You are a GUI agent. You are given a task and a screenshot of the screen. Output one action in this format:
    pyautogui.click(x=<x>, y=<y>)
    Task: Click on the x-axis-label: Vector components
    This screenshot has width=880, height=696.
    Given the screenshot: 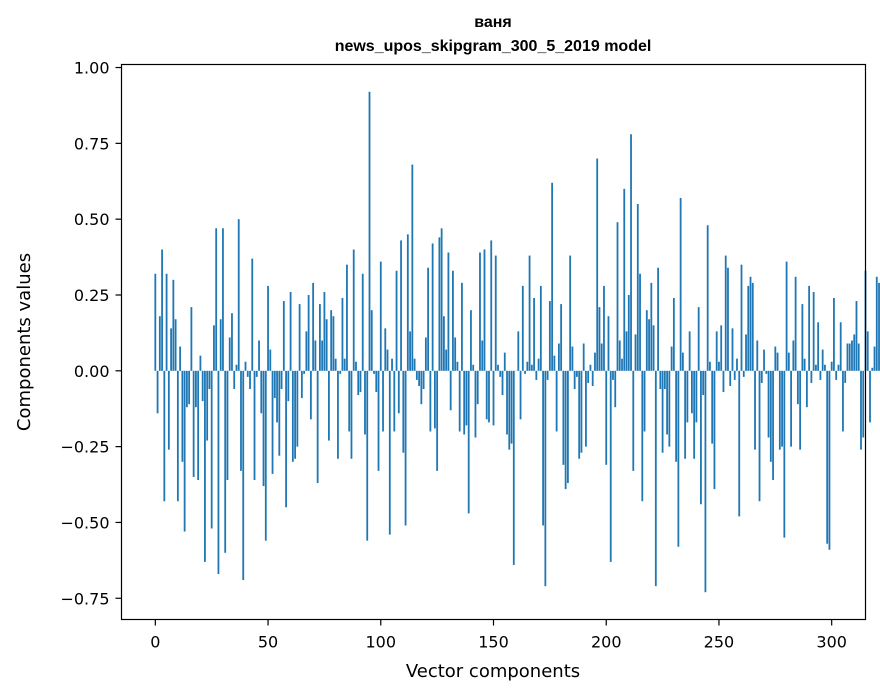 What is the action you would take?
    pyautogui.click(x=493, y=671)
    